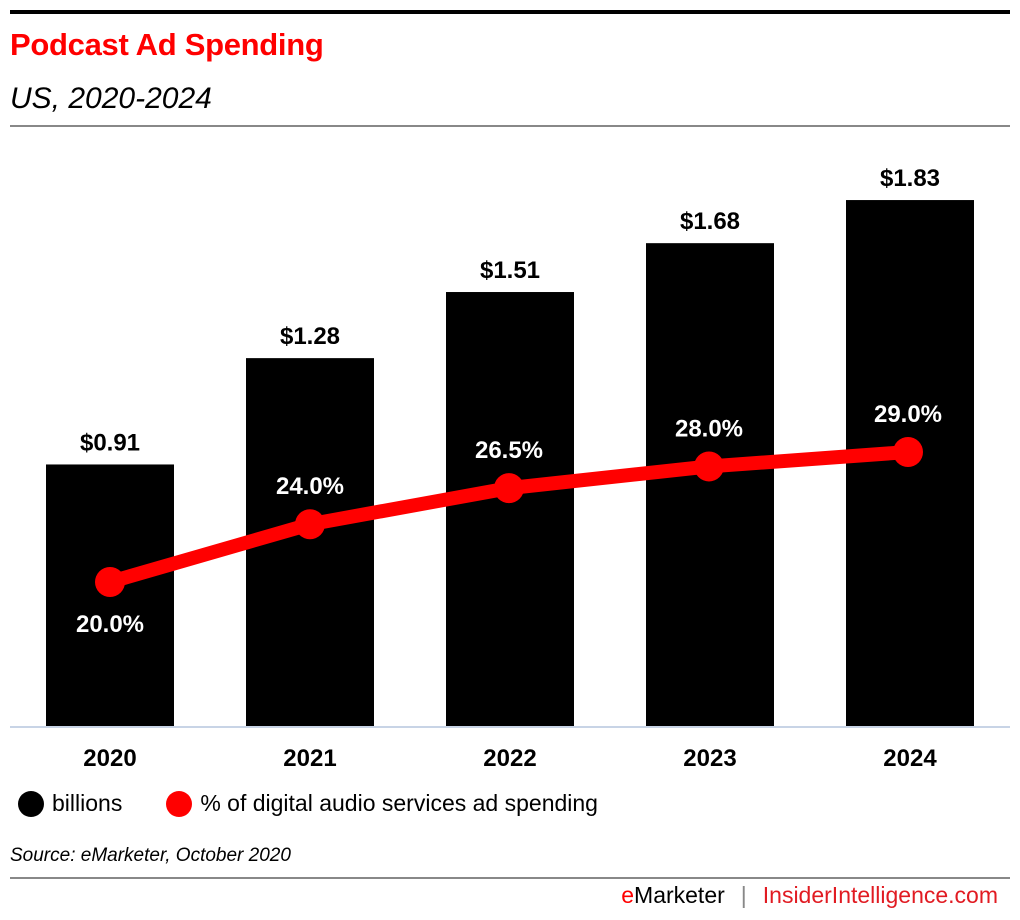 The width and height of the screenshot is (1020, 920). What do you see at coordinates (510, 126) in the screenshot?
I see `subtitle-divider` at bounding box center [510, 126].